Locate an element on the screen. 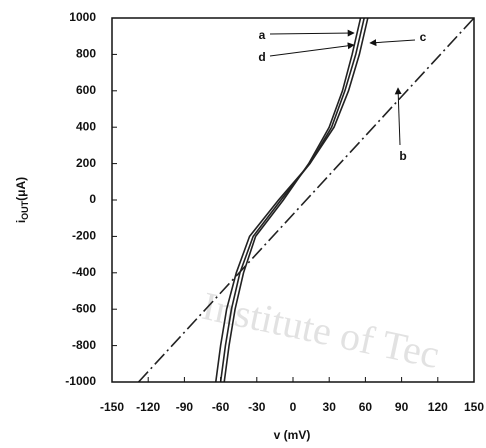  x-tick-label: 60 is located at coordinates (366, 407).